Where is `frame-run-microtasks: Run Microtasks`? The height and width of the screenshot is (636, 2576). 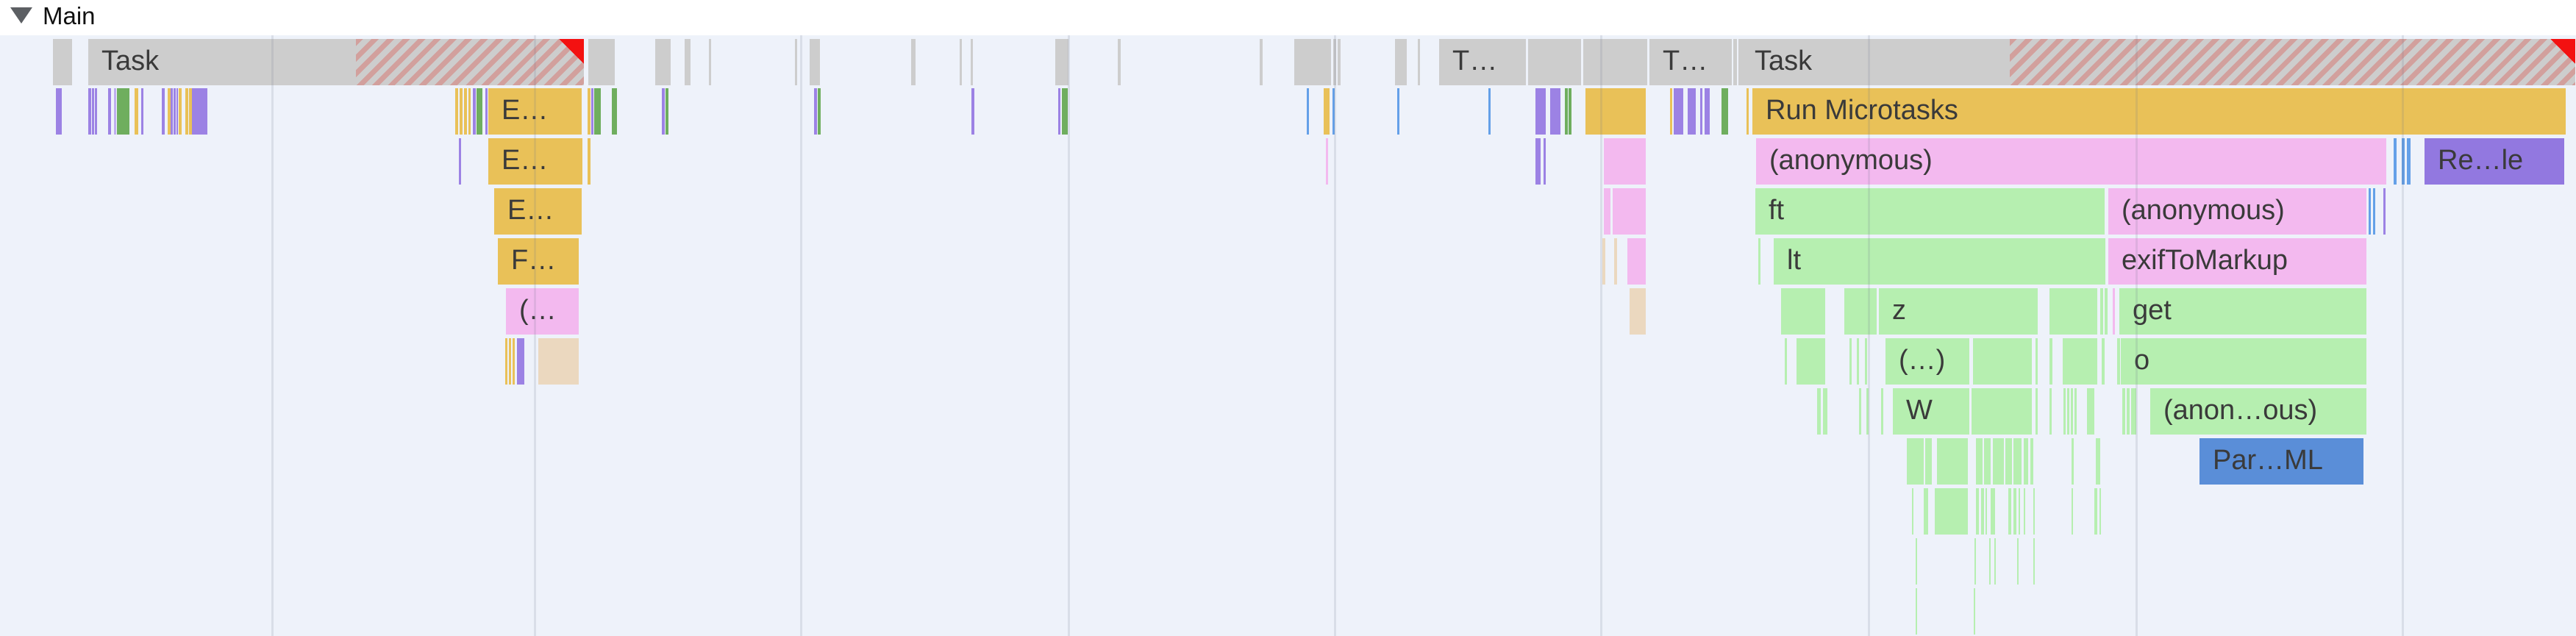 frame-run-microtasks: Run Microtasks is located at coordinates (2159, 112).